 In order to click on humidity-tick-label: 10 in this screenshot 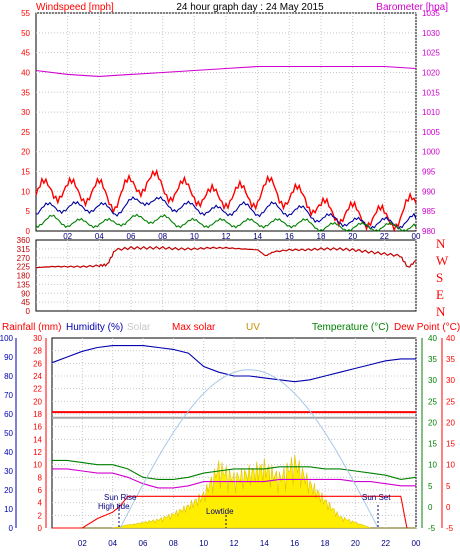, I will do `click(8, 509)`.